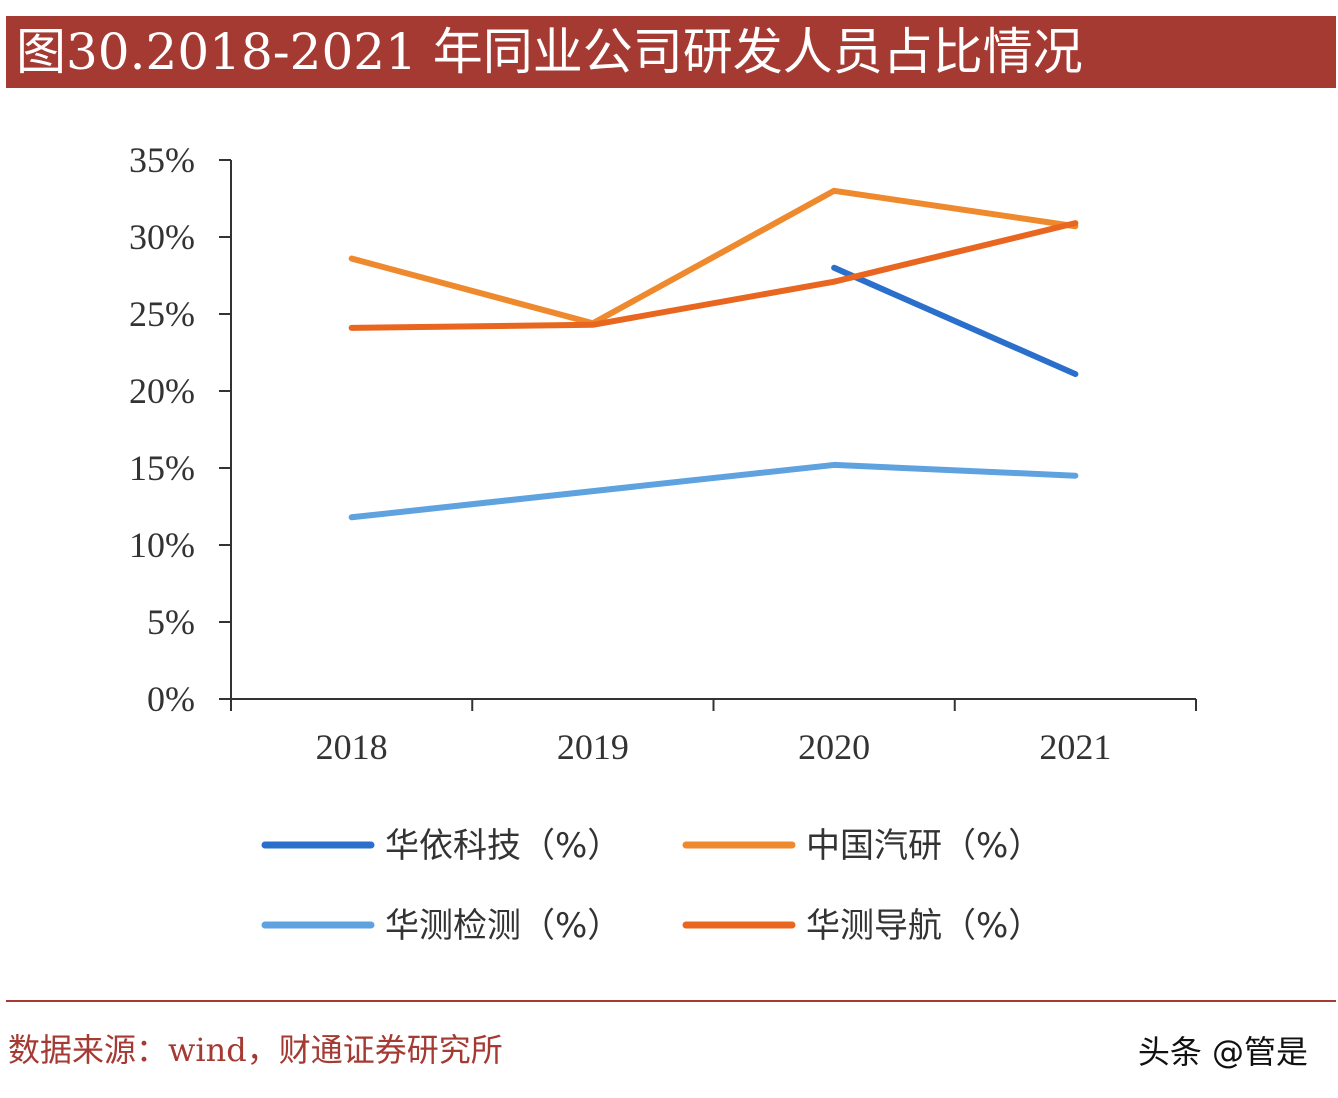 This screenshot has height=1098, width=1338. Describe the element at coordinates (651, 886) in the screenshot. I see `legend: 华依科技（%） 中国汽研（%） 华测检测（%） 华测导航（%）` at that location.